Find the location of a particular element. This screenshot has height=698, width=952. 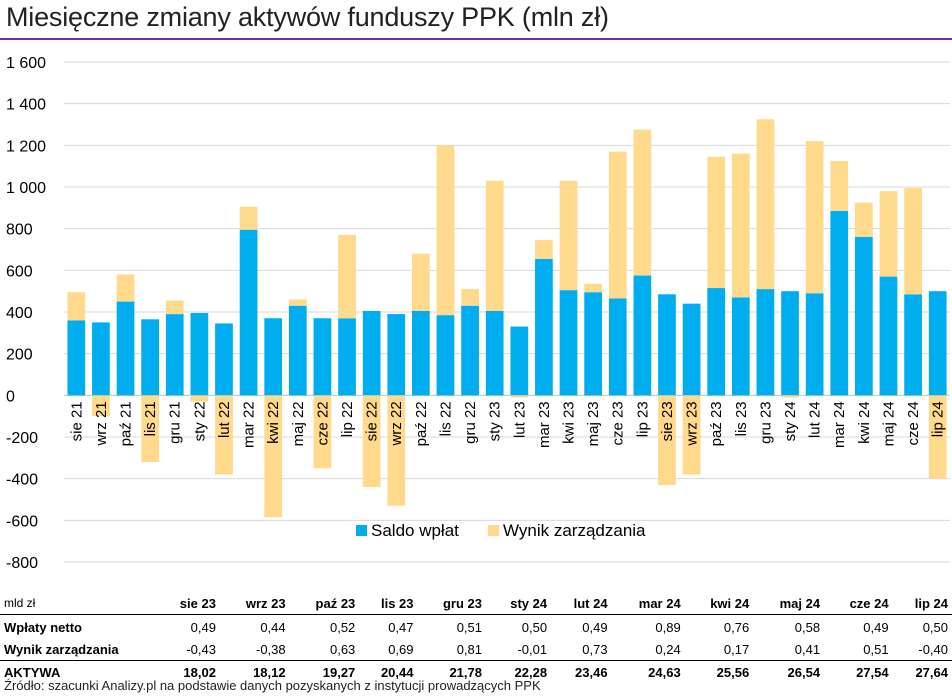

table-cell: 0,50 is located at coordinates (935, 627).